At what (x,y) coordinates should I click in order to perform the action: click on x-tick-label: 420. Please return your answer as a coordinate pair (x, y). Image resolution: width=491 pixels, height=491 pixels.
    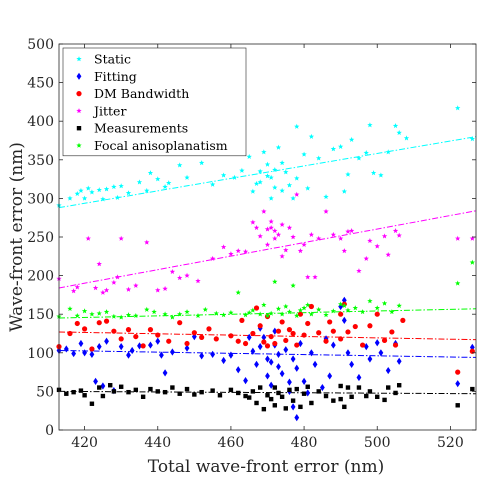
    Looking at the image, I should click on (84, 443).